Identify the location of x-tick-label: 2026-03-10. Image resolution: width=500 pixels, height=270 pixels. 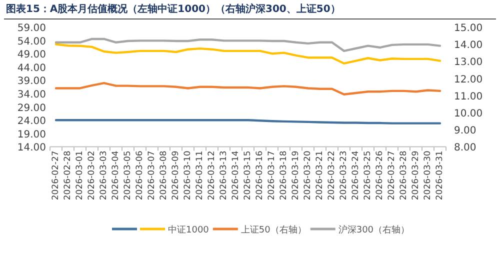
(188, 175).